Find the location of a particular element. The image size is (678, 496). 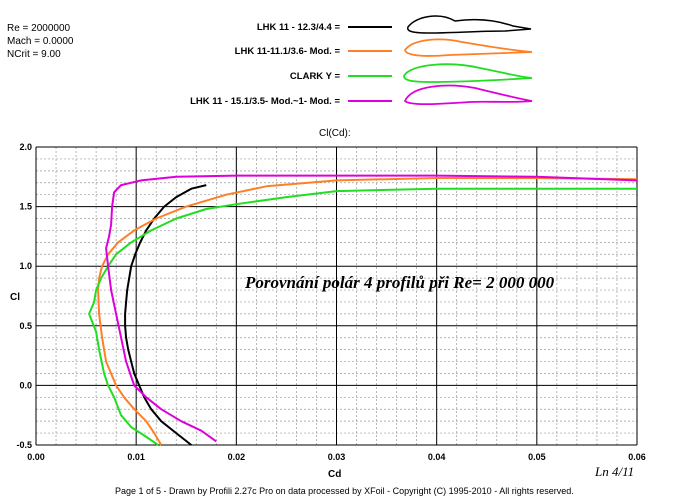

legend-label-0: LHK 11 - 12.3/4.4 = is located at coordinates (298, 27).